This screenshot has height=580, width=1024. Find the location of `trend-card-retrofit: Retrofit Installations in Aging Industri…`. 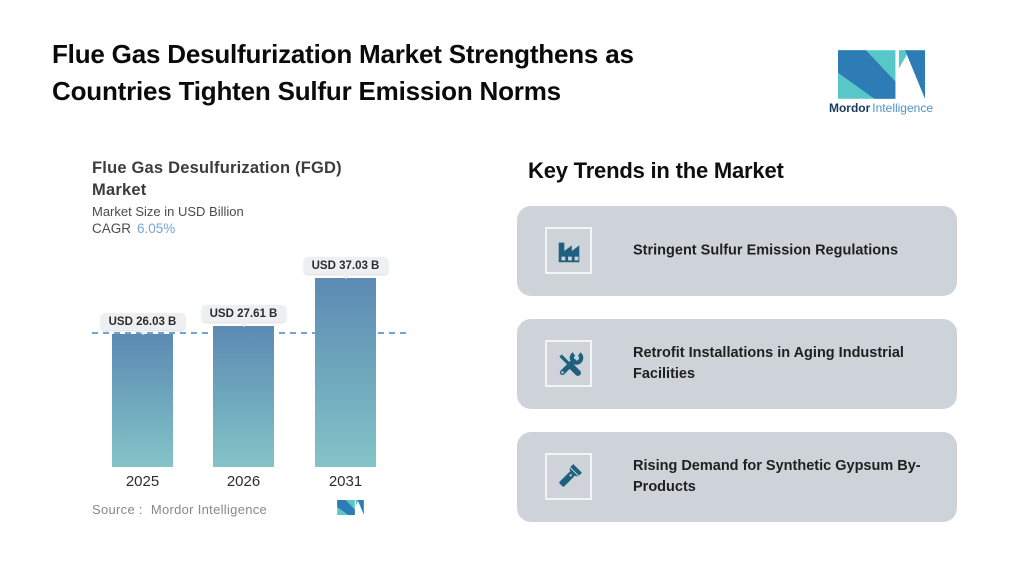

trend-card-retrofit: Retrofit Installations in Aging Industri… is located at coordinates (737, 364).